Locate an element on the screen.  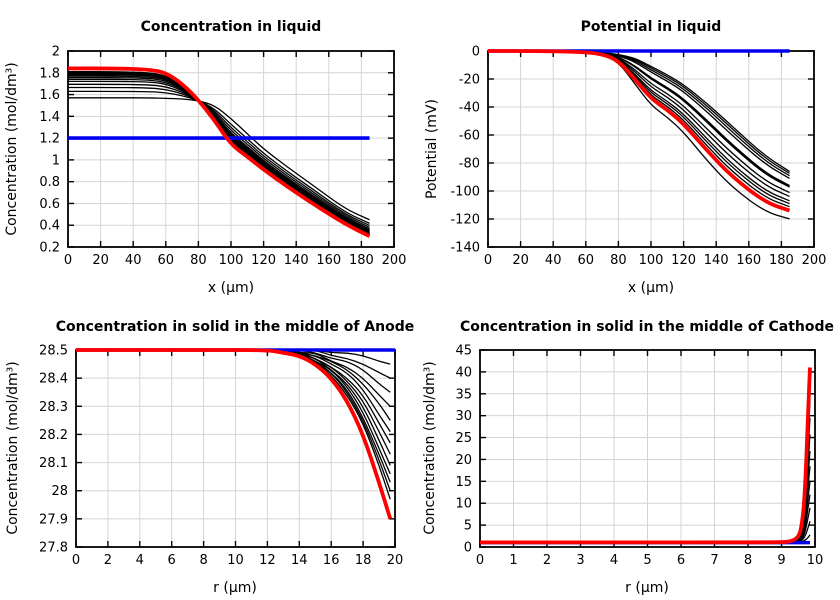
y-tick-label: 0.8 is located at coordinates (49, 182).